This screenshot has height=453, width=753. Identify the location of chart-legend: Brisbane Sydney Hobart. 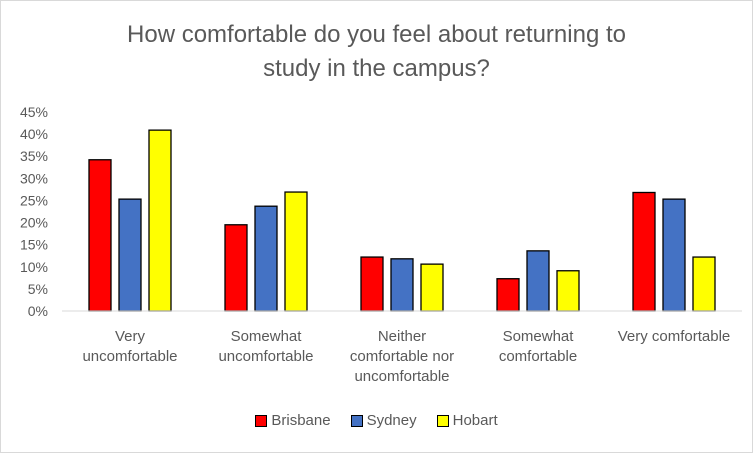
(376, 420).